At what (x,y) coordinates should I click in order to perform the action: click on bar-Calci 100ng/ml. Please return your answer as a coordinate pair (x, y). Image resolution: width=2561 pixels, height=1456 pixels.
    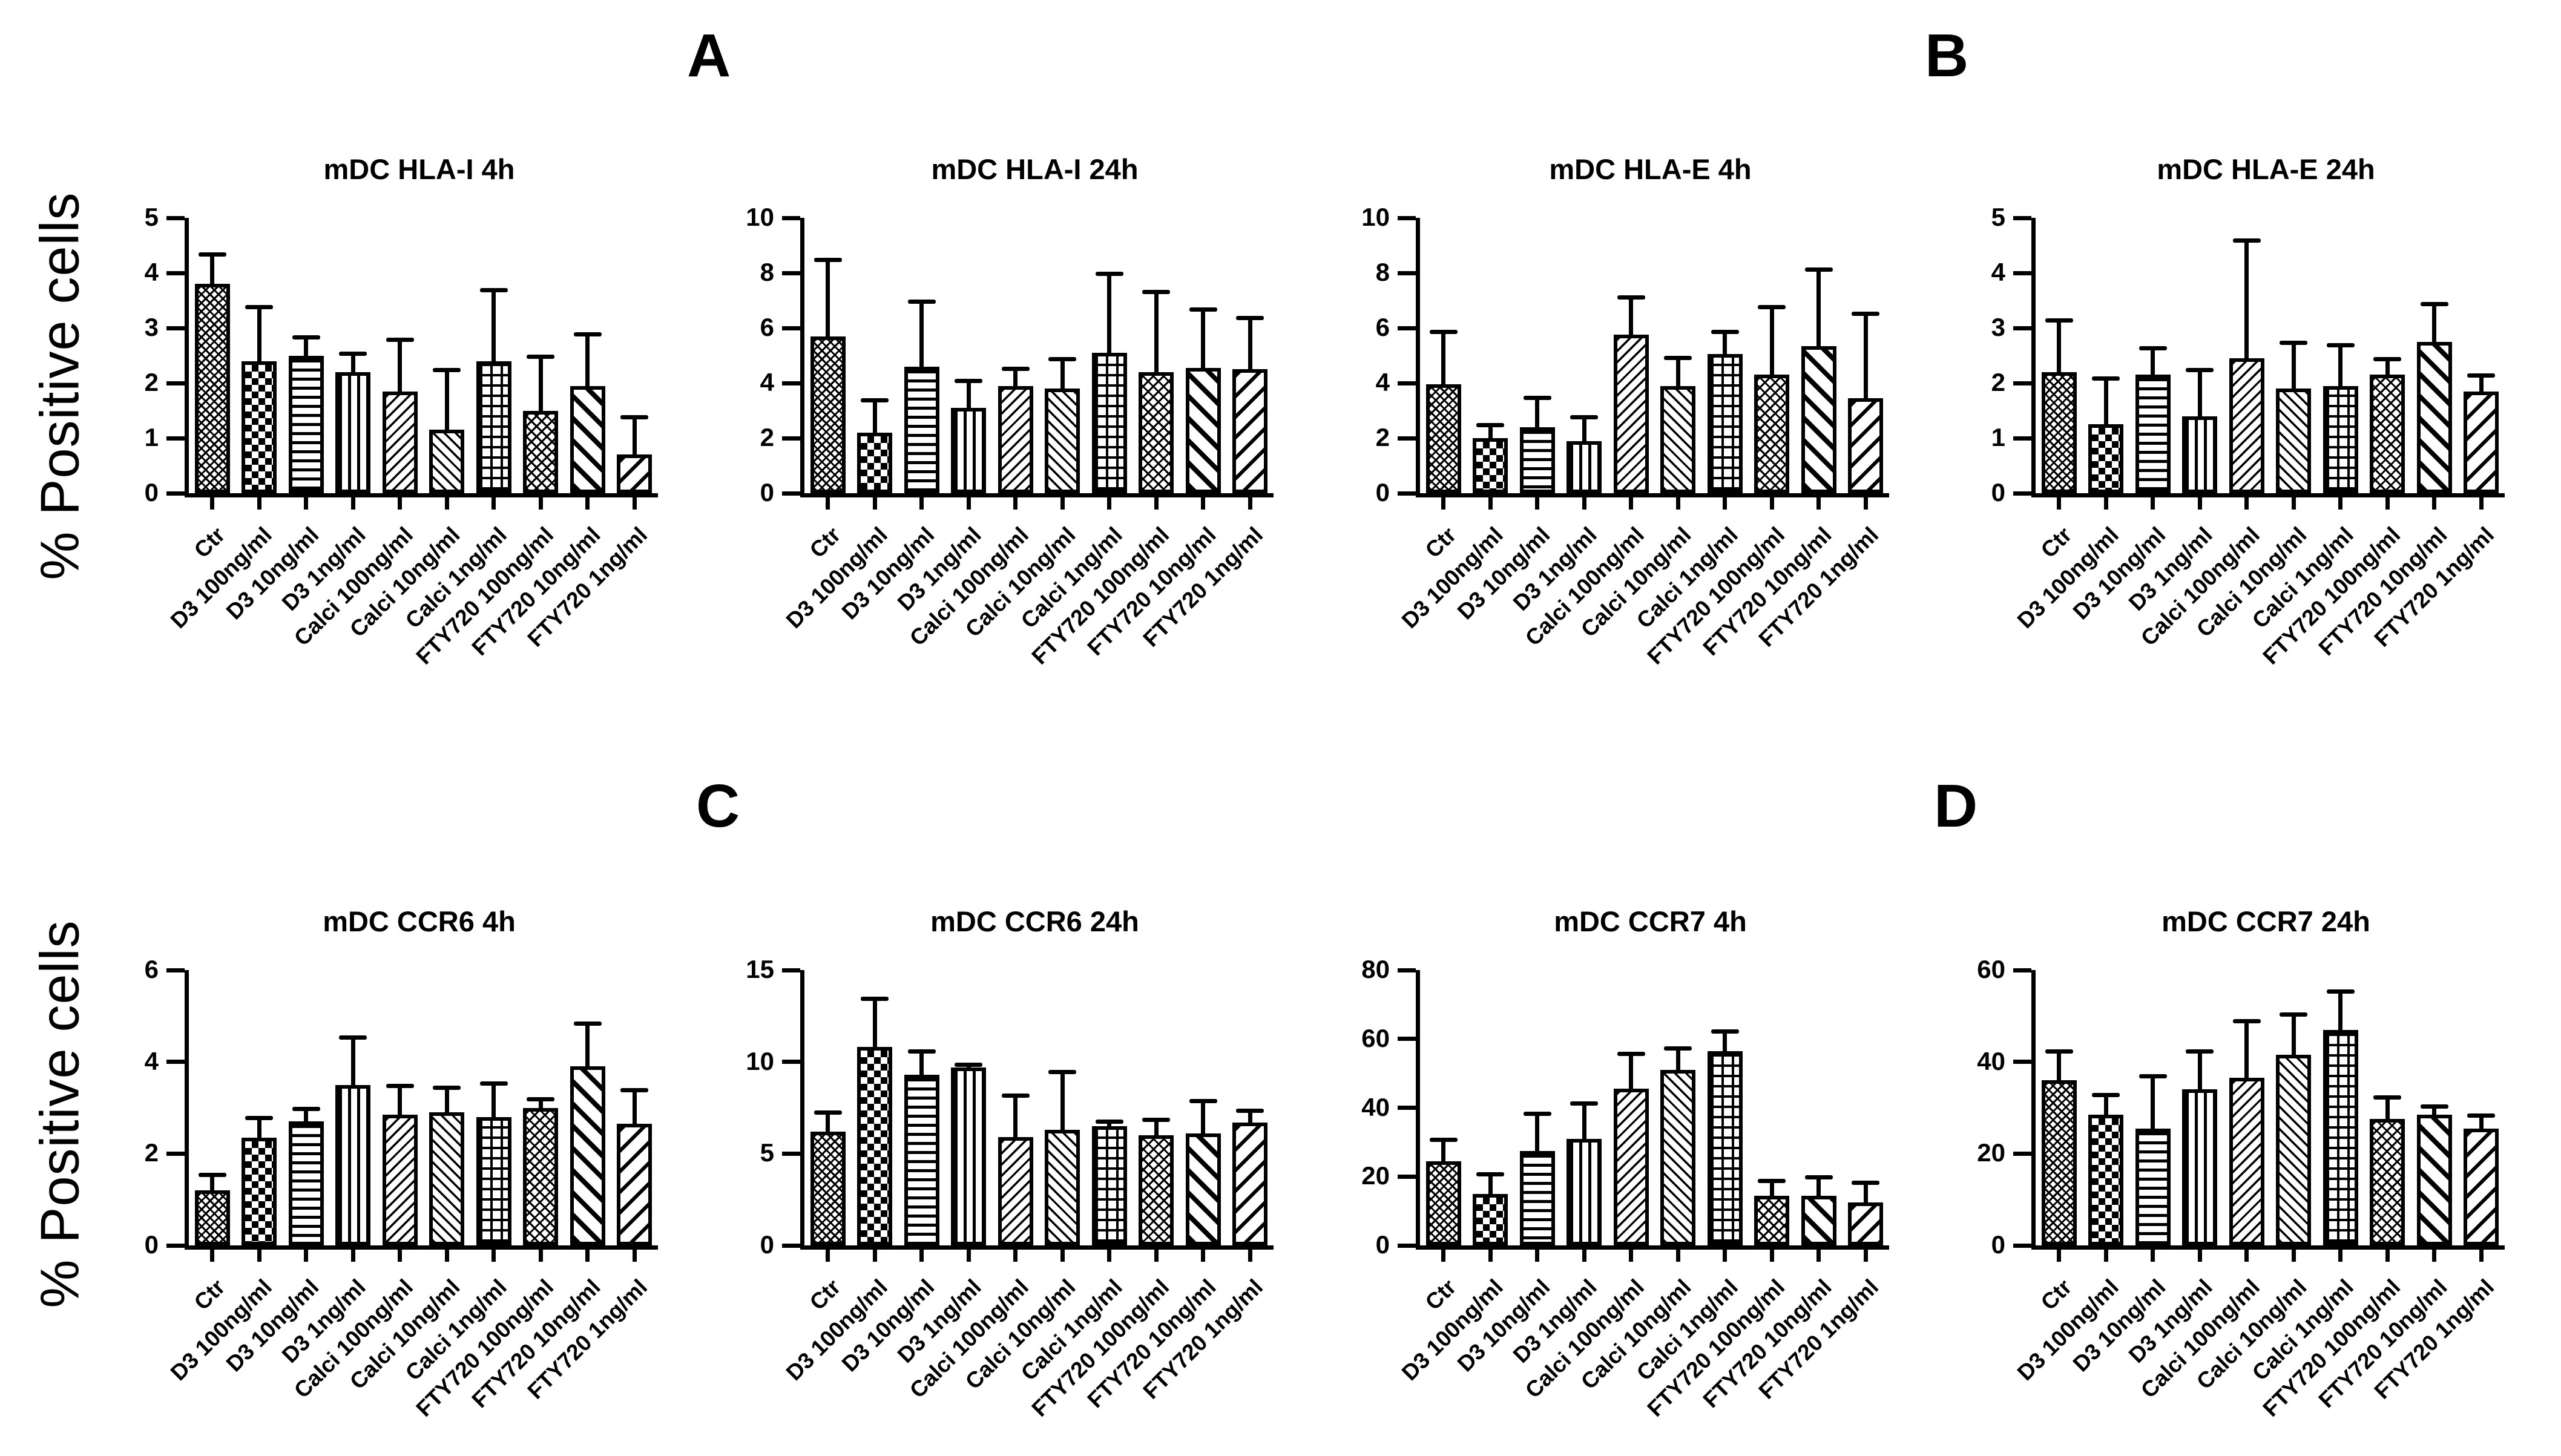
    Looking at the image, I should click on (1016, 1191).